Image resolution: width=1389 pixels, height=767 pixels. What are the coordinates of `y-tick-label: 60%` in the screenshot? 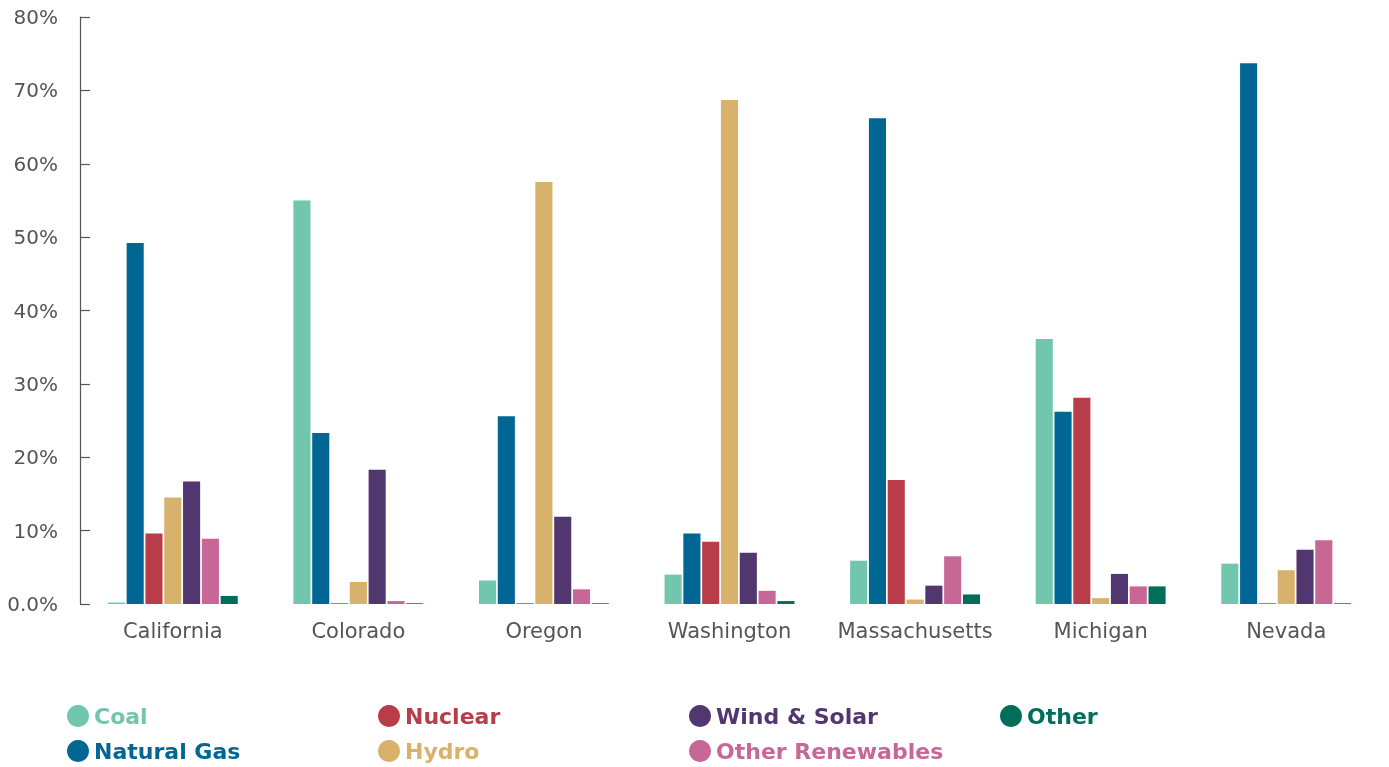 It's located at (35, 163).